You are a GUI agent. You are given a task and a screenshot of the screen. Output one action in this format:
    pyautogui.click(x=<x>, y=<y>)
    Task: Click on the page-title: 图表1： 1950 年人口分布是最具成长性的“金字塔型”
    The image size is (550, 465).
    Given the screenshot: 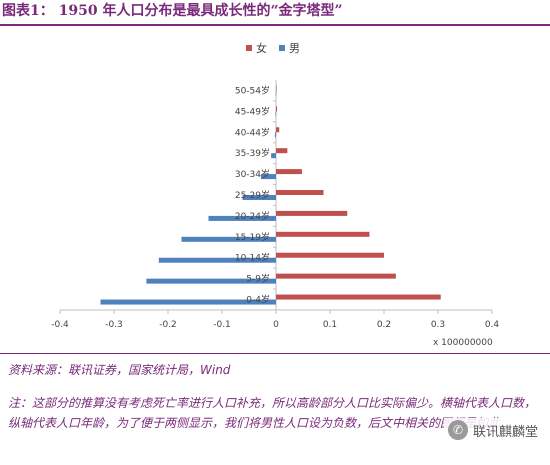 What is the action you would take?
    pyautogui.click(x=172, y=11)
    